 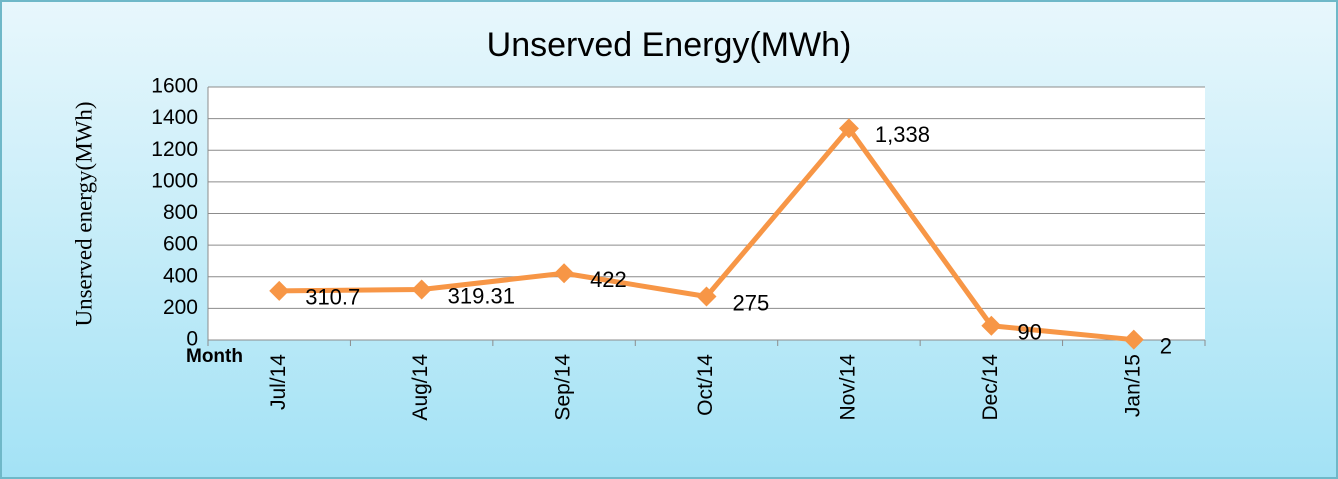 What do you see at coordinates (83, 213) in the screenshot?
I see `y-axis-label: Unserved energy(MWh)` at bounding box center [83, 213].